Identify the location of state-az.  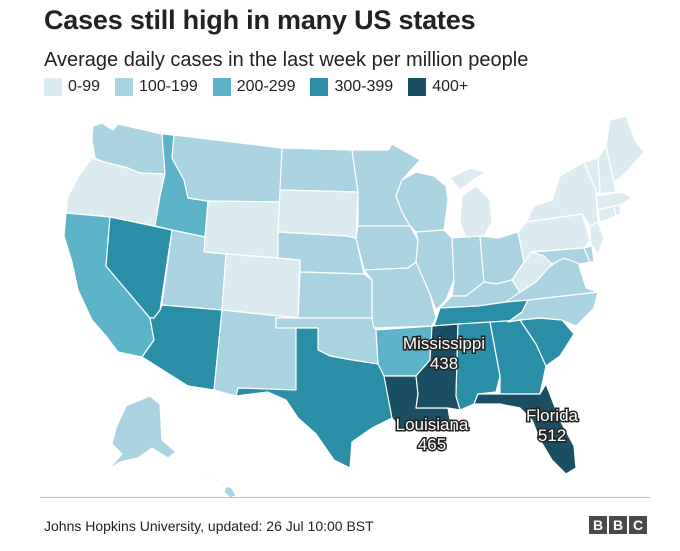
(182, 347).